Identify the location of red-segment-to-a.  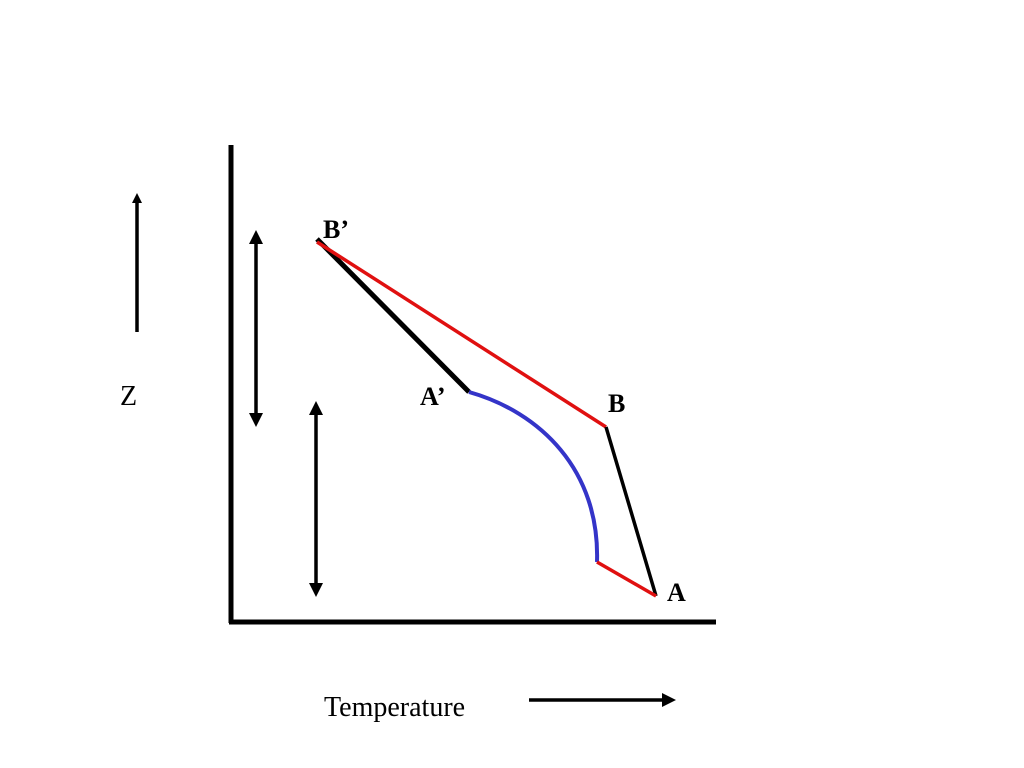
(626, 579).